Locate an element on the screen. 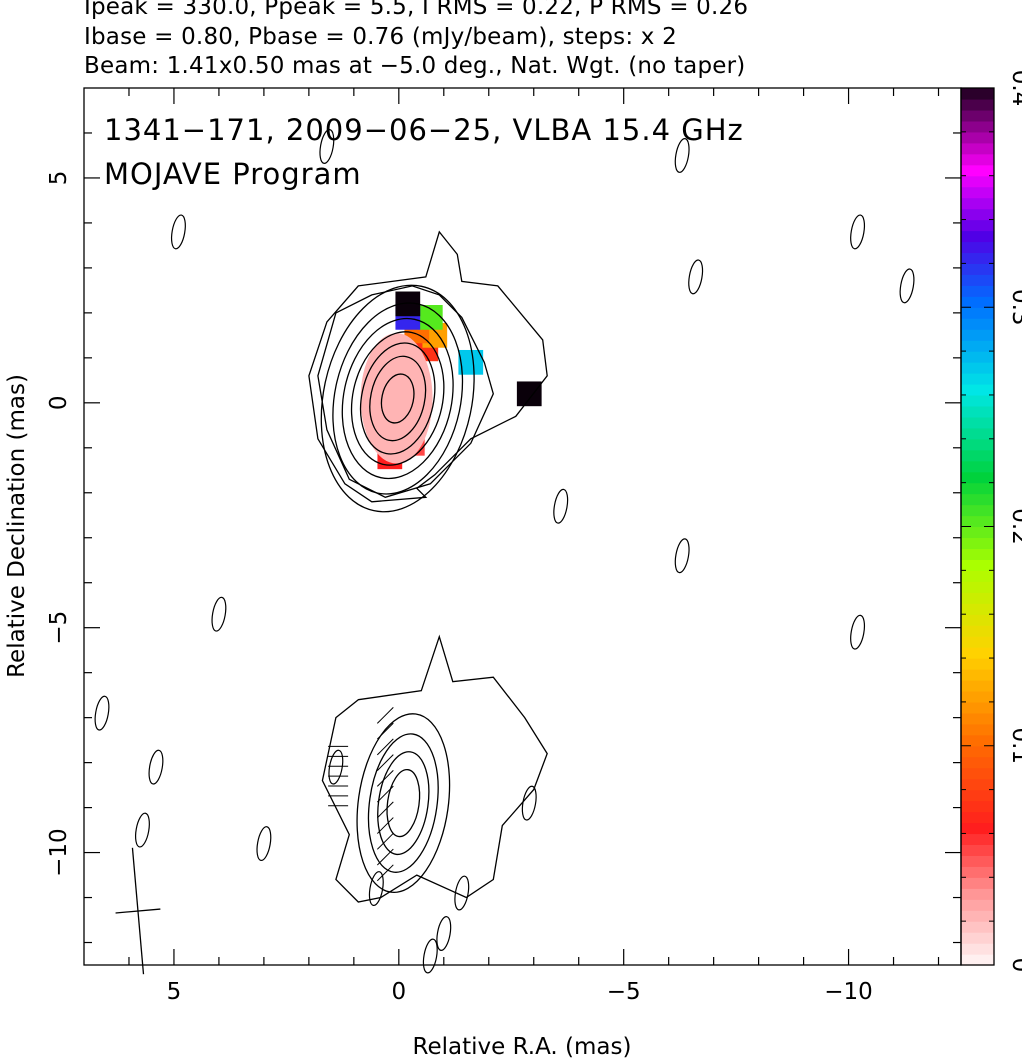 This screenshot has width=1022, height=1061. colorbar: 0 0.1 0.2 0.3 0.4 is located at coordinates (991, 521).